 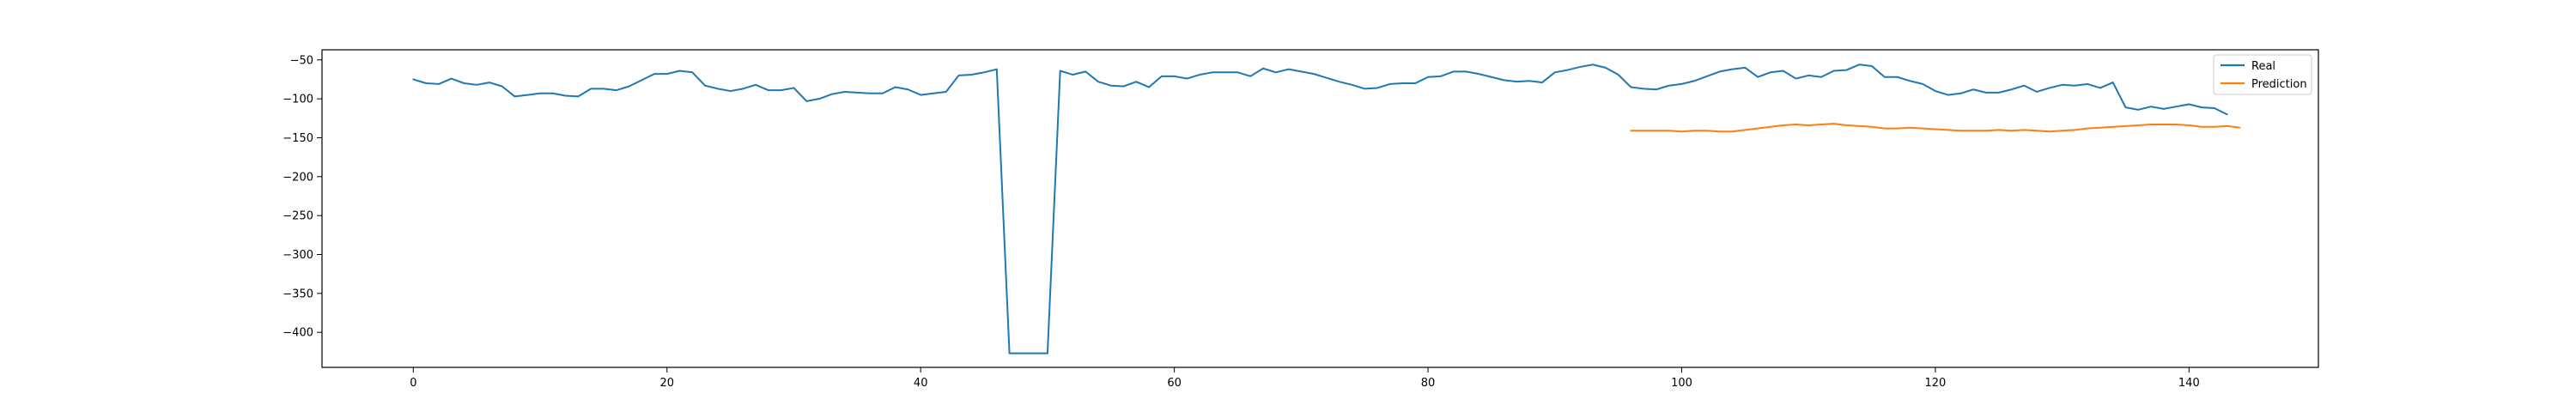 I want to click on x-tick-label: 80, so click(x=1429, y=383).